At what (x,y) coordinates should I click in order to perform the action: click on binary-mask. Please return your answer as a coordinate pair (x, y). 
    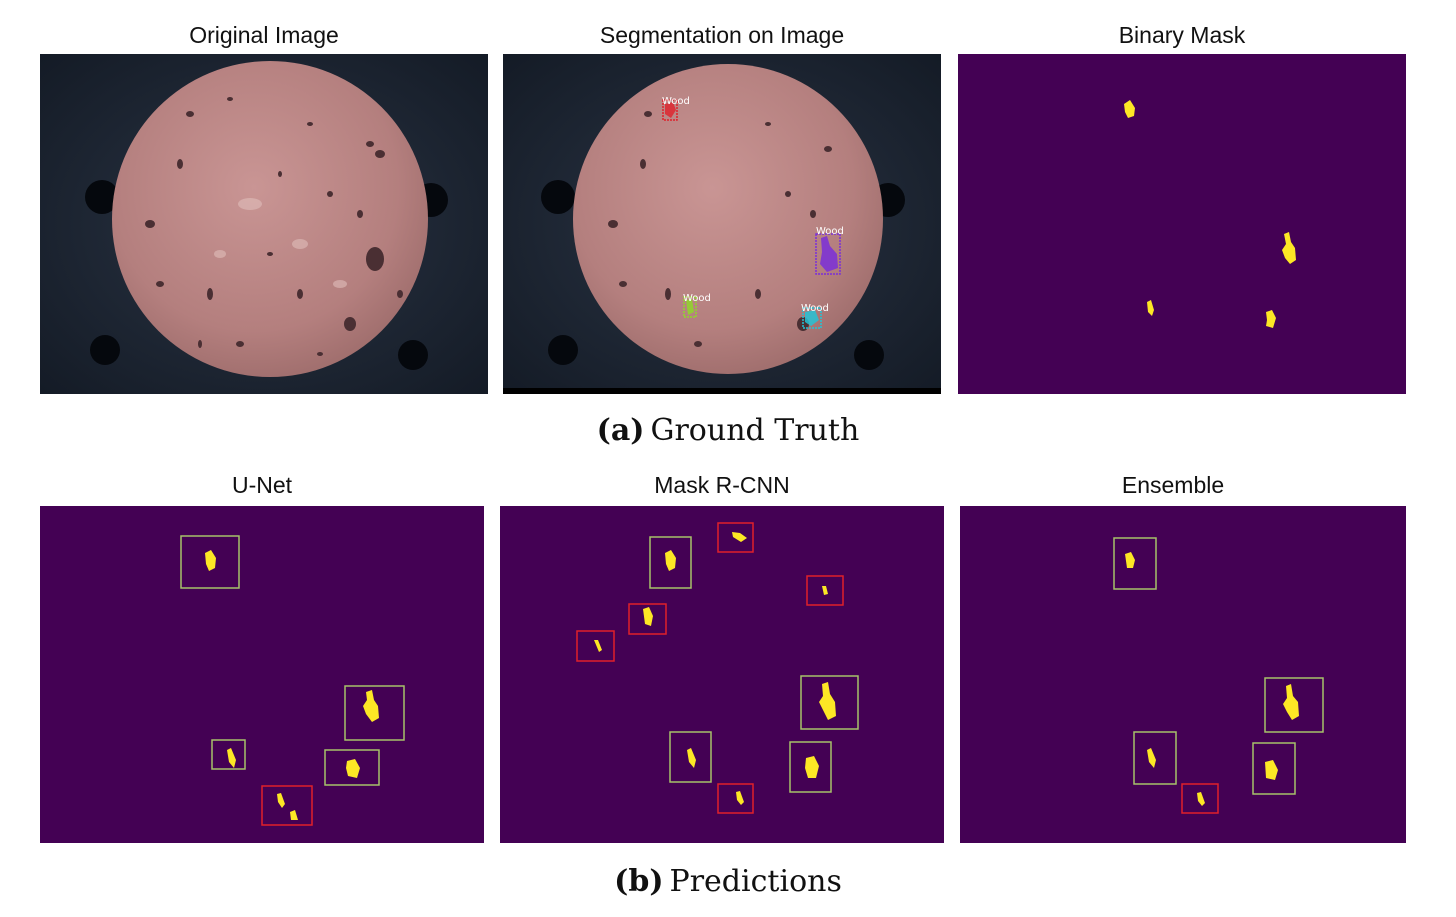
    Looking at the image, I should click on (1182, 224).